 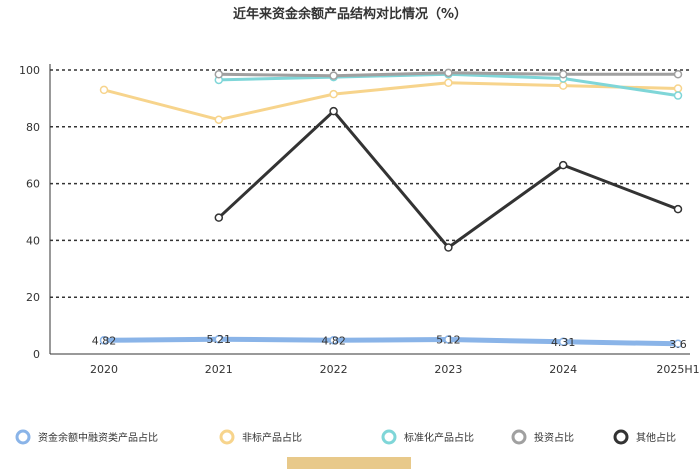 What do you see at coordinates (33, 240) in the screenshot?
I see `y-tick-label: 40` at bounding box center [33, 240].